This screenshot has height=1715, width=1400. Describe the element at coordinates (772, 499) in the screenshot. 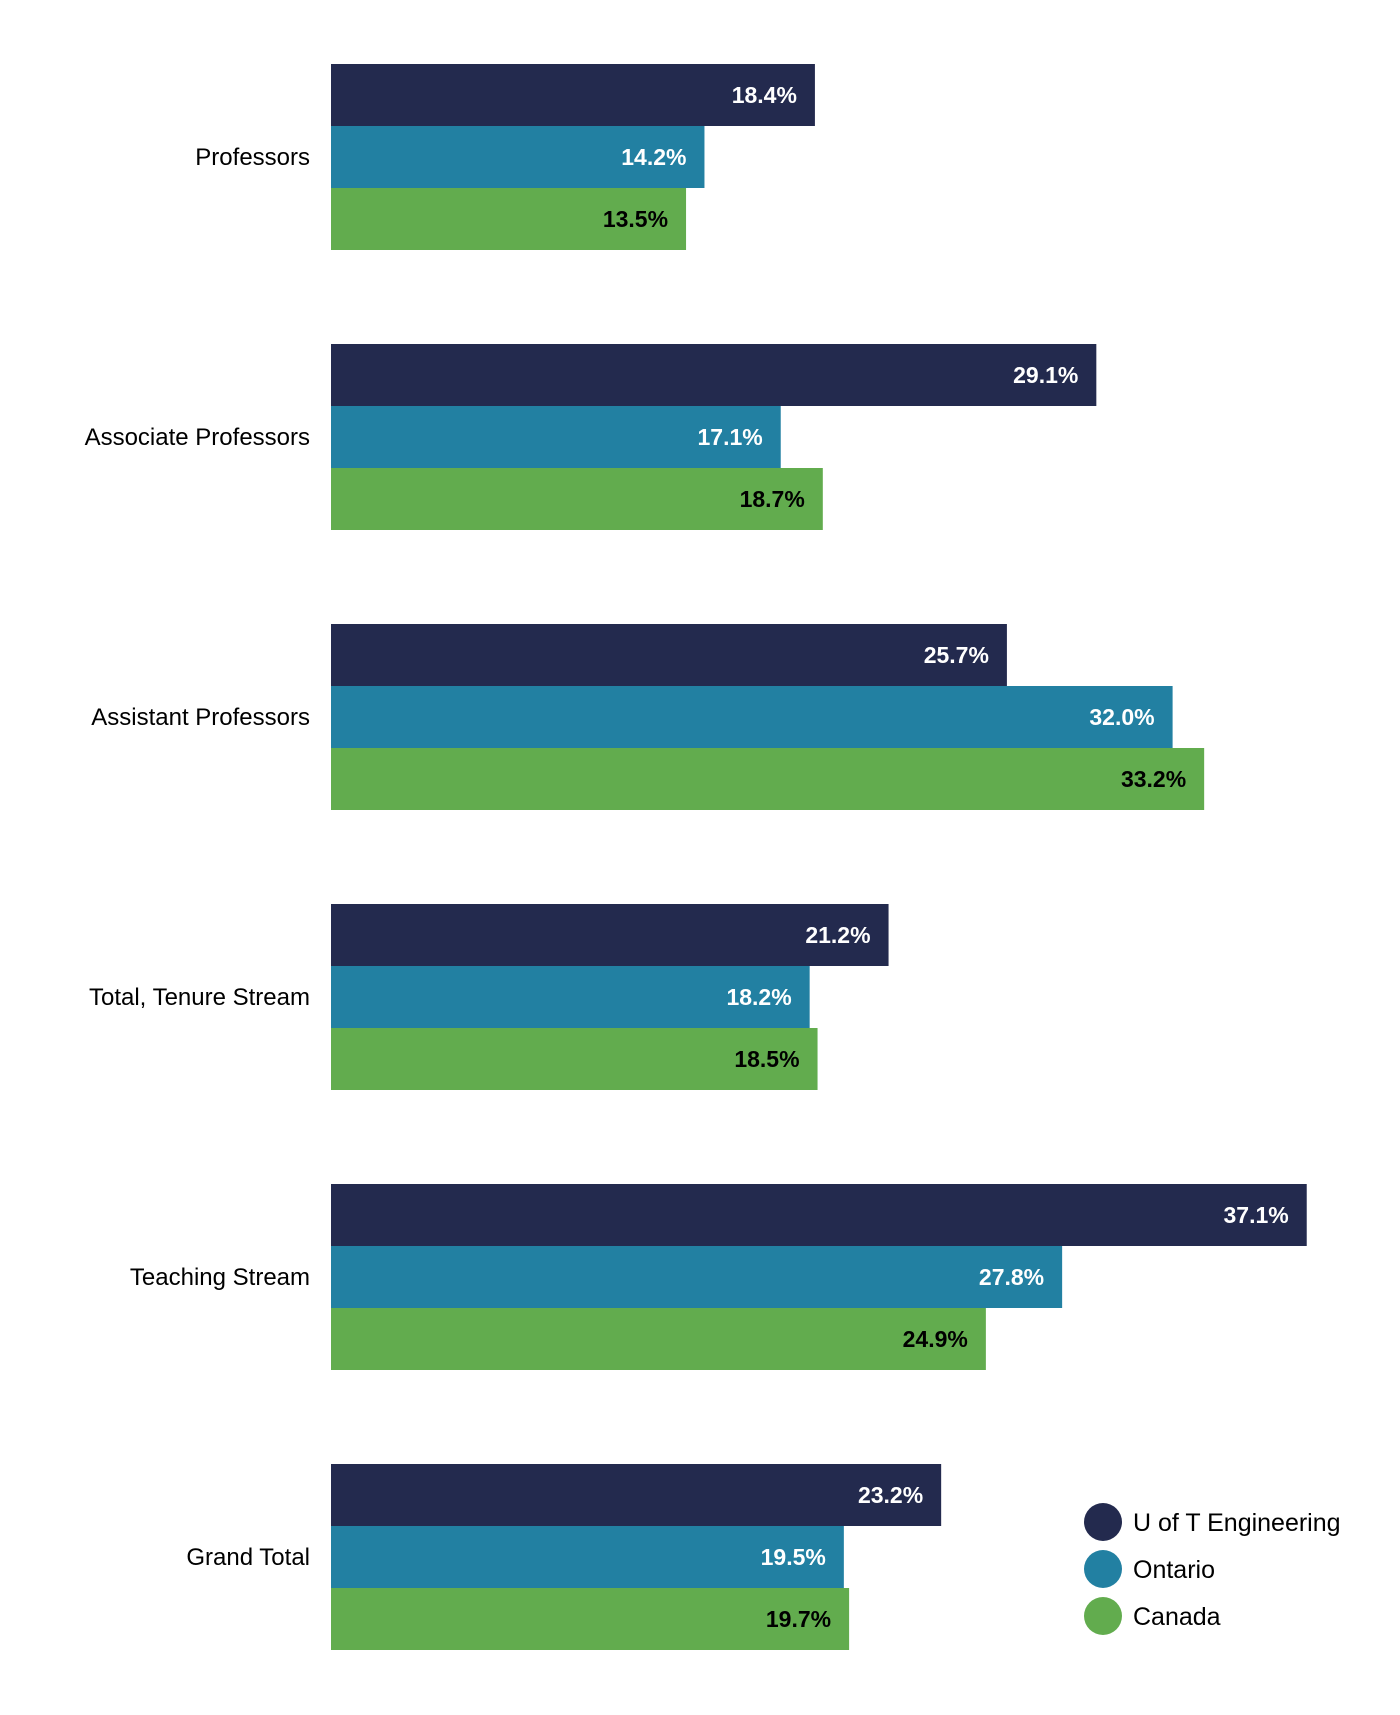

I see `value-label-canada-associate-professors: 18.7%` at that location.